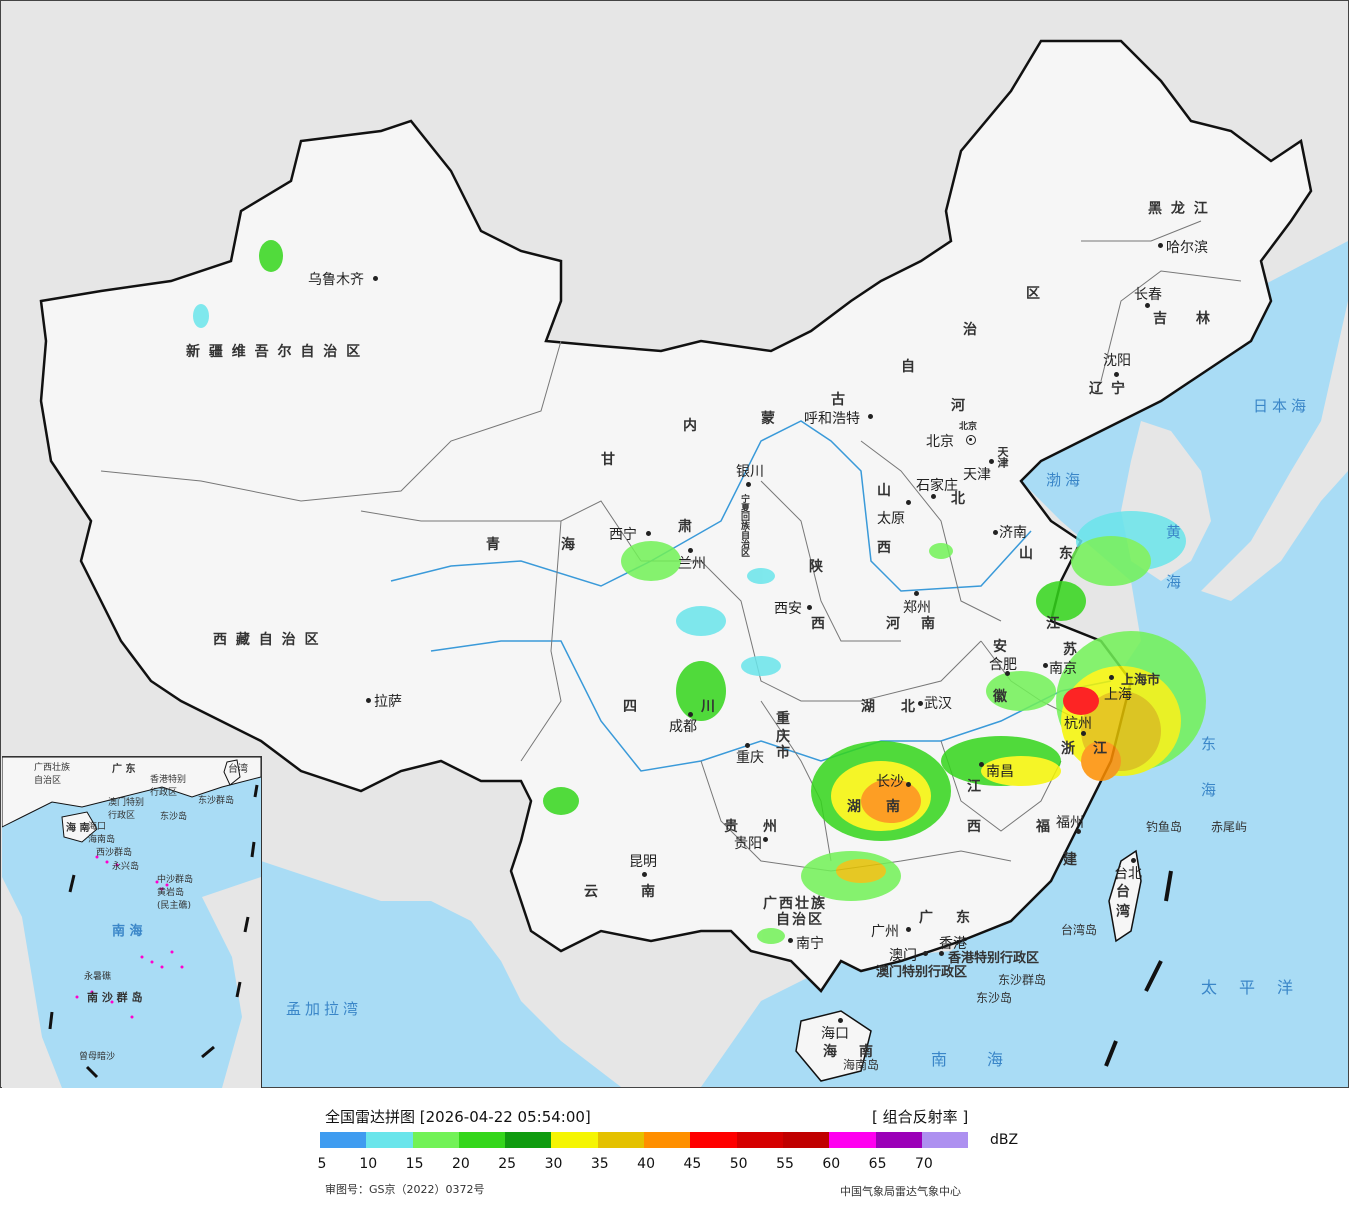 The width and height of the screenshot is (1349, 1208). What do you see at coordinates (1001, 697) in the screenshot?
I see `province-anhui-2: 徽` at bounding box center [1001, 697].